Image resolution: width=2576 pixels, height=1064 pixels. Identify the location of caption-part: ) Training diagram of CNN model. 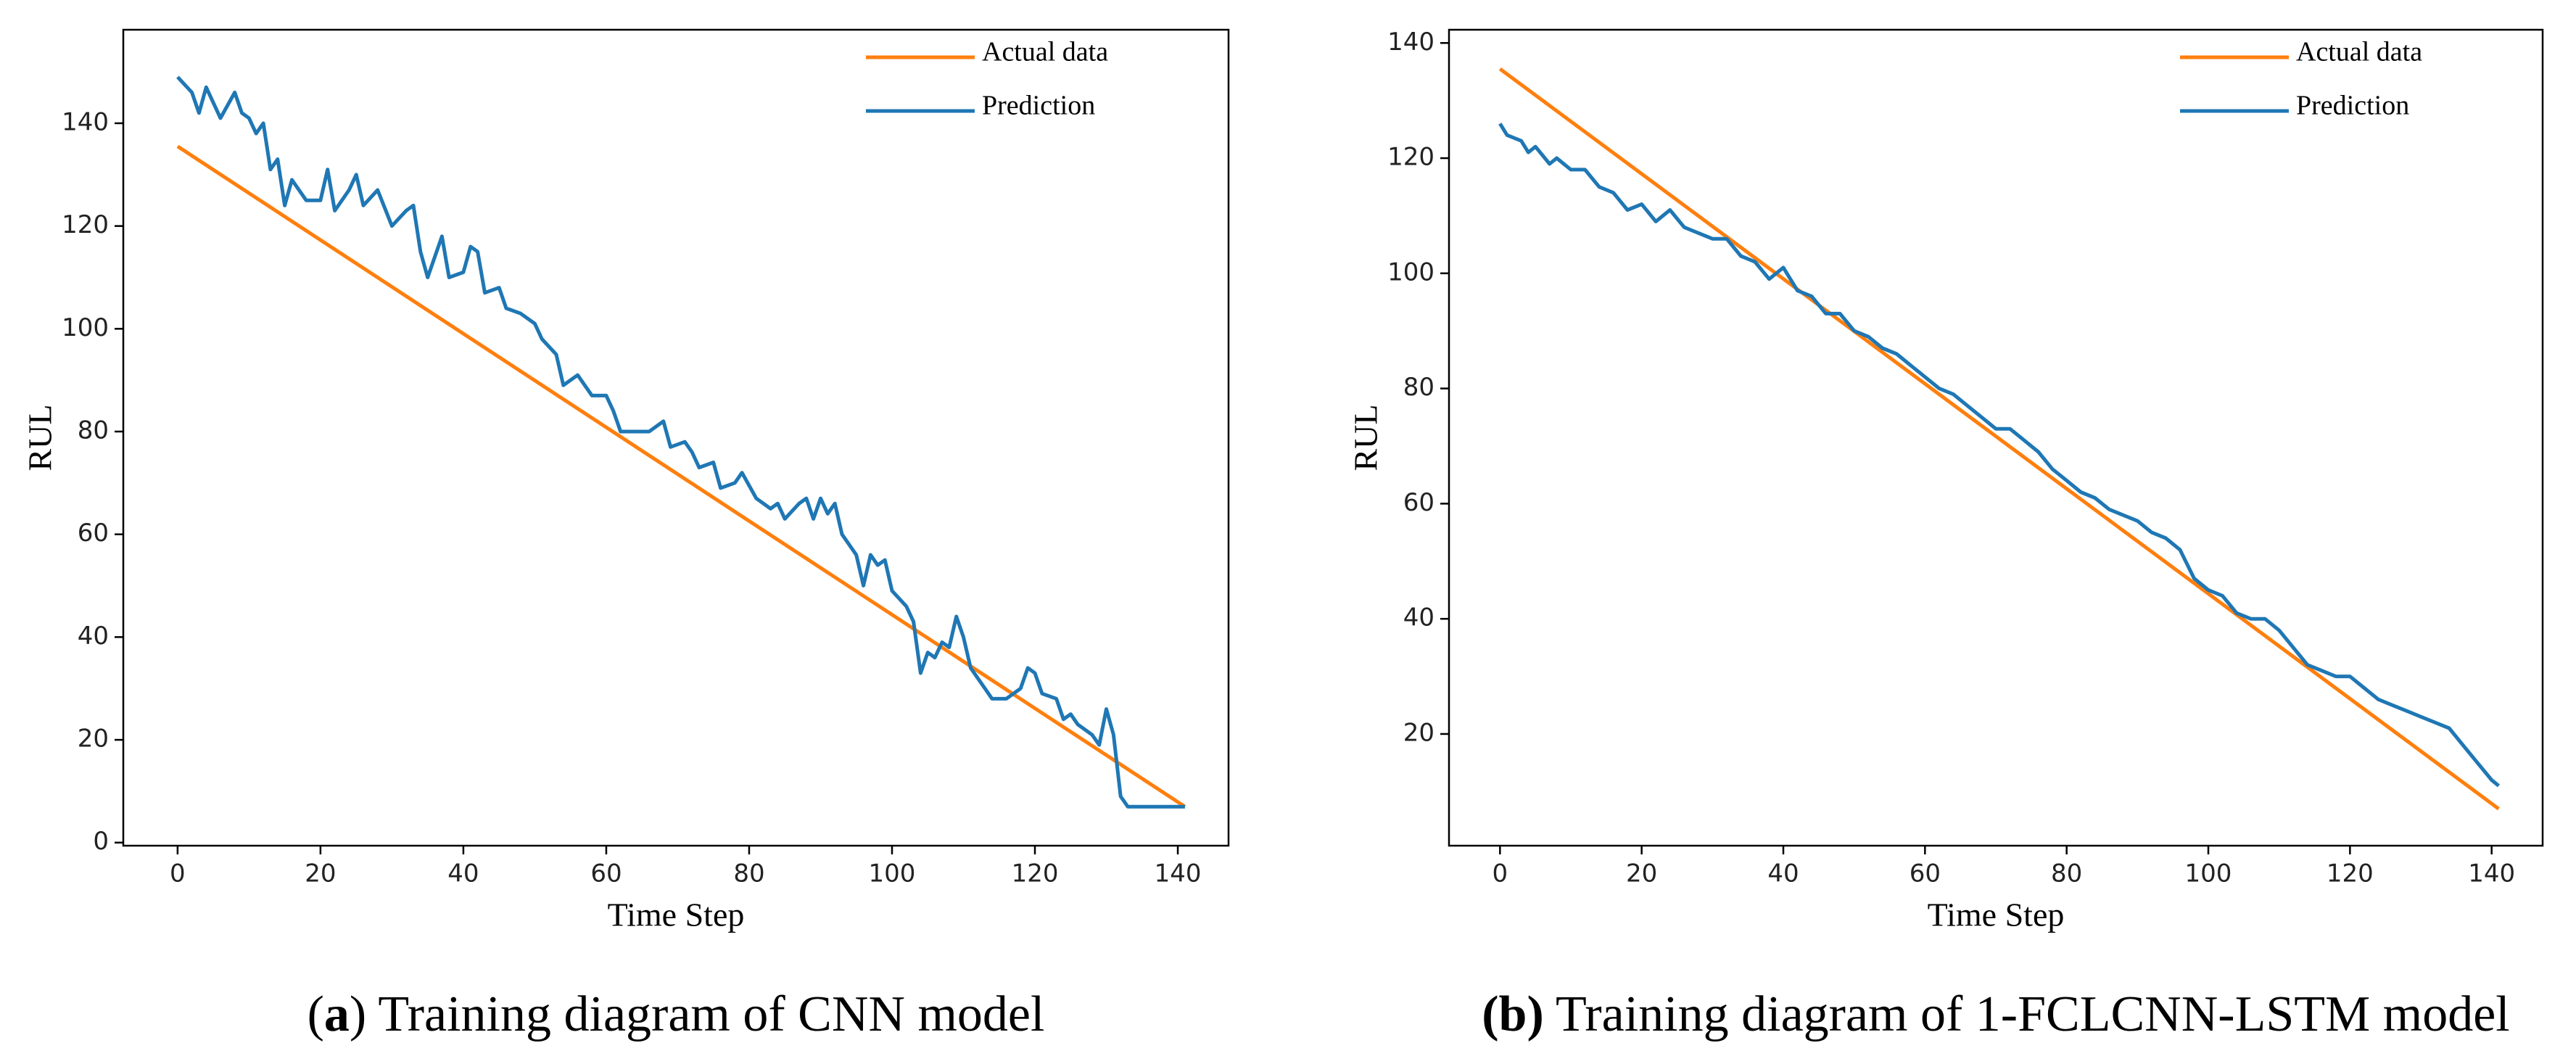
(697, 1014).